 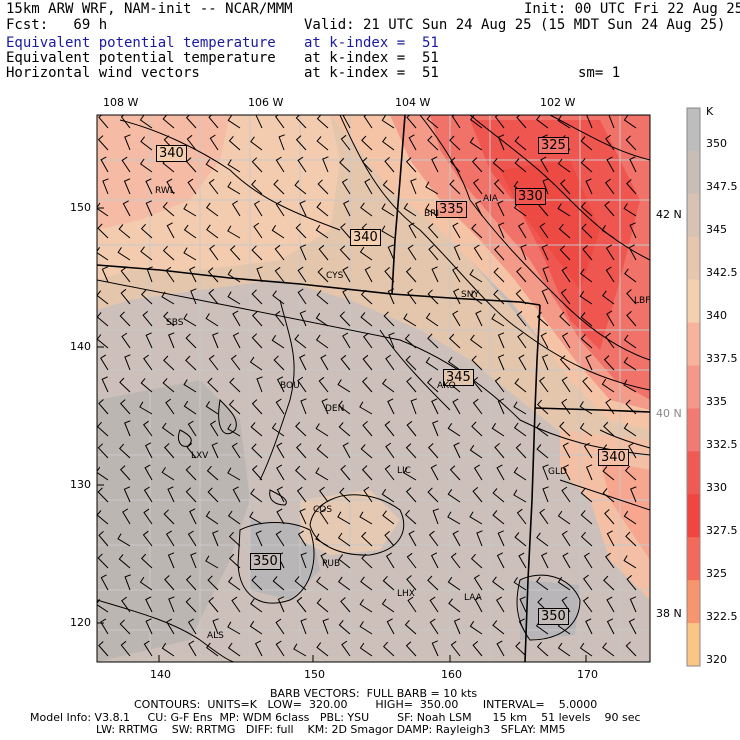 What do you see at coordinates (716, 144) in the screenshot?
I see `colorbar-level-label: 350` at bounding box center [716, 144].